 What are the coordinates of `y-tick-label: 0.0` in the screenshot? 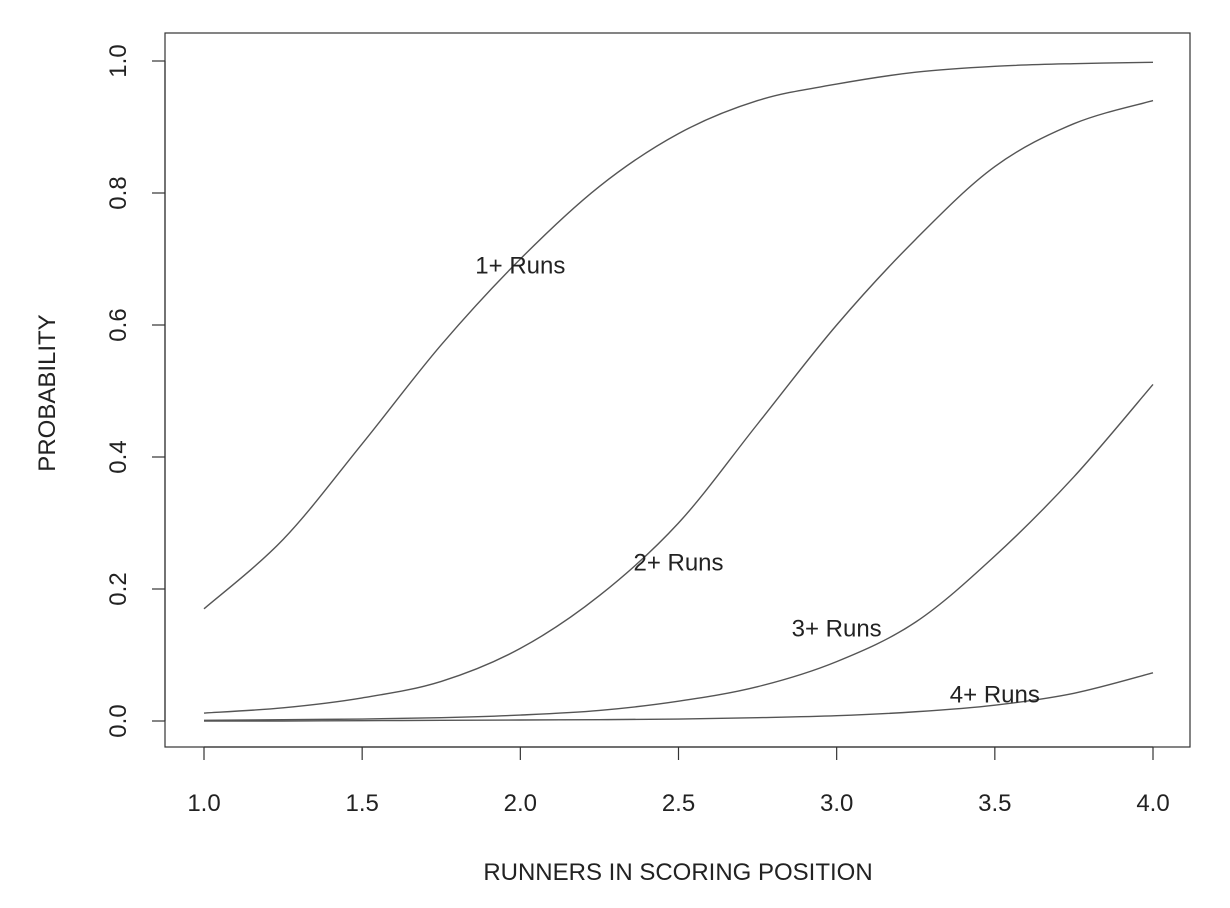 It's located at (118, 720).